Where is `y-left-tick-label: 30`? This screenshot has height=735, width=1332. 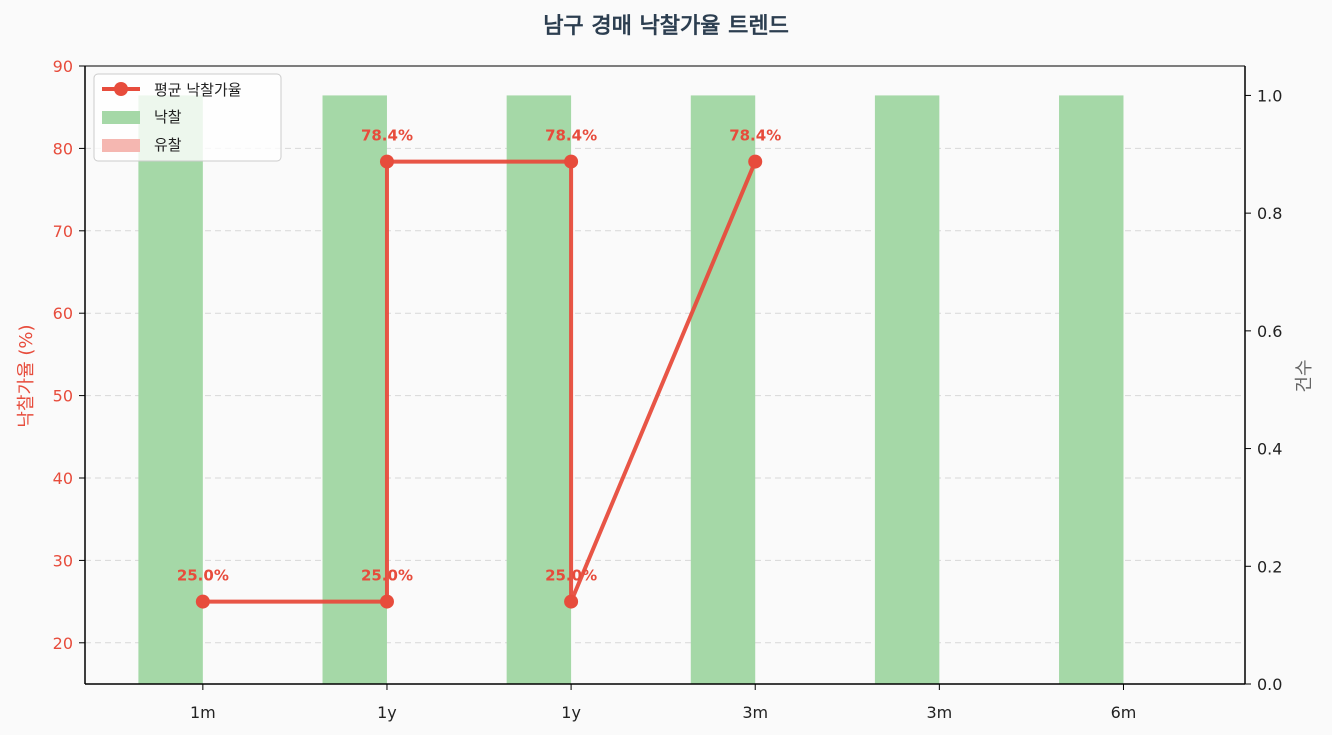 y-left-tick-label: 30 is located at coordinates (63, 560).